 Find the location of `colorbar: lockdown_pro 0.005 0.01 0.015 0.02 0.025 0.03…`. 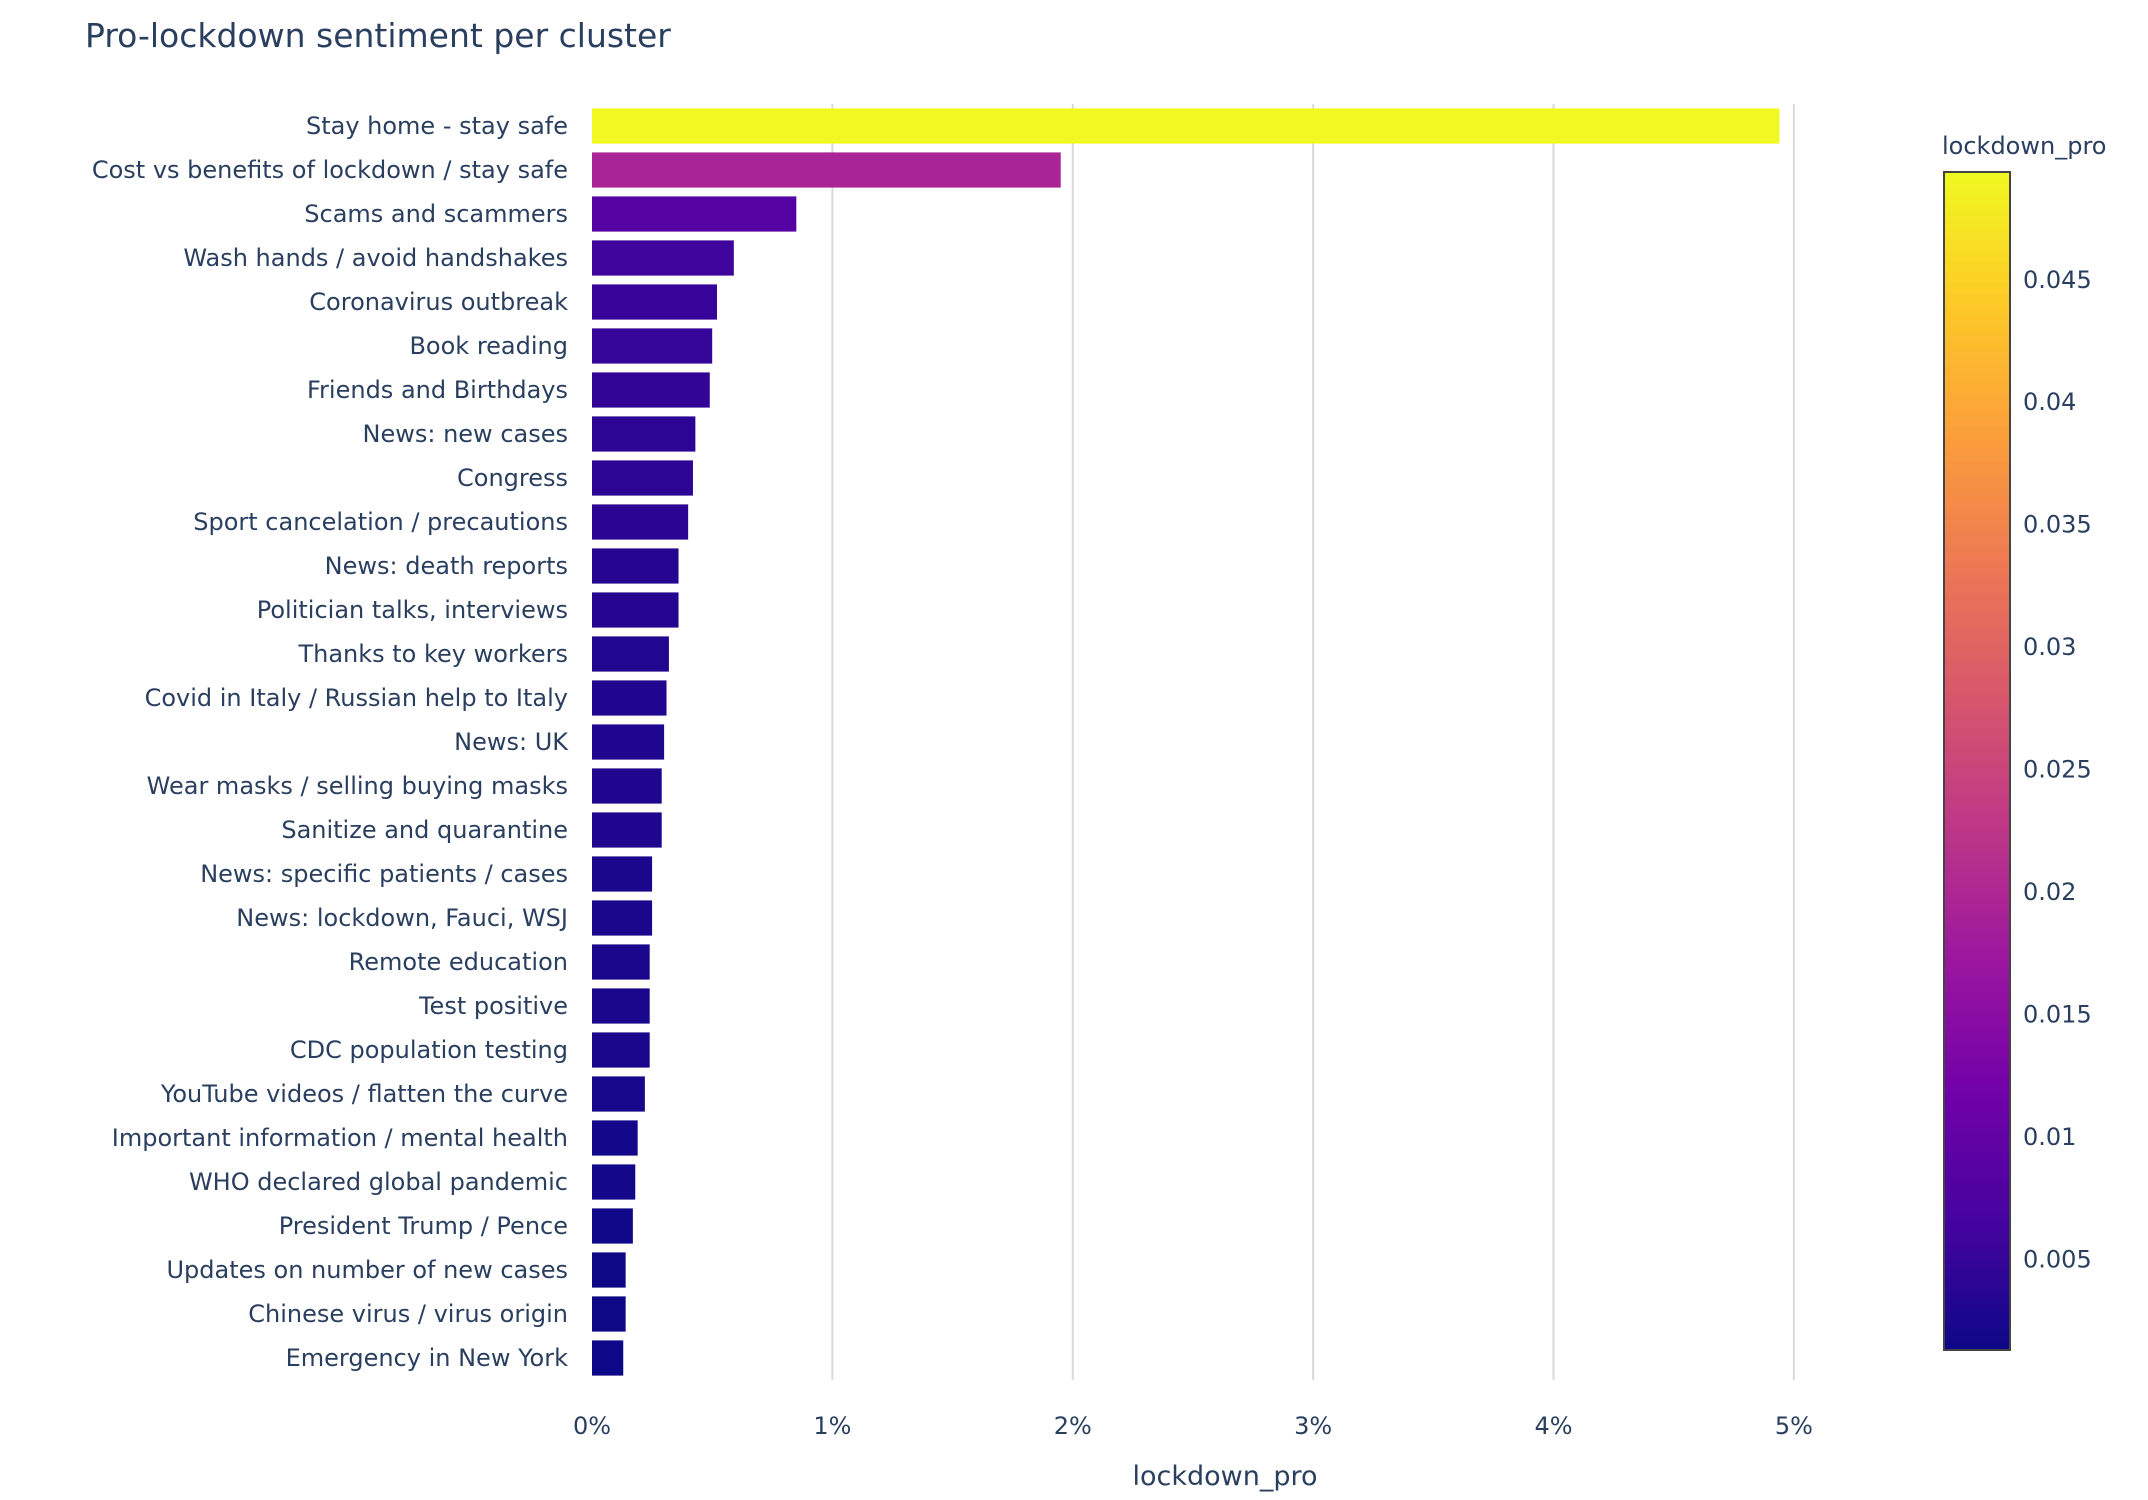

colorbar: lockdown_pro 0.005 0.01 0.015 0.02 0.025 0.03… is located at coordinates (2024, 741).